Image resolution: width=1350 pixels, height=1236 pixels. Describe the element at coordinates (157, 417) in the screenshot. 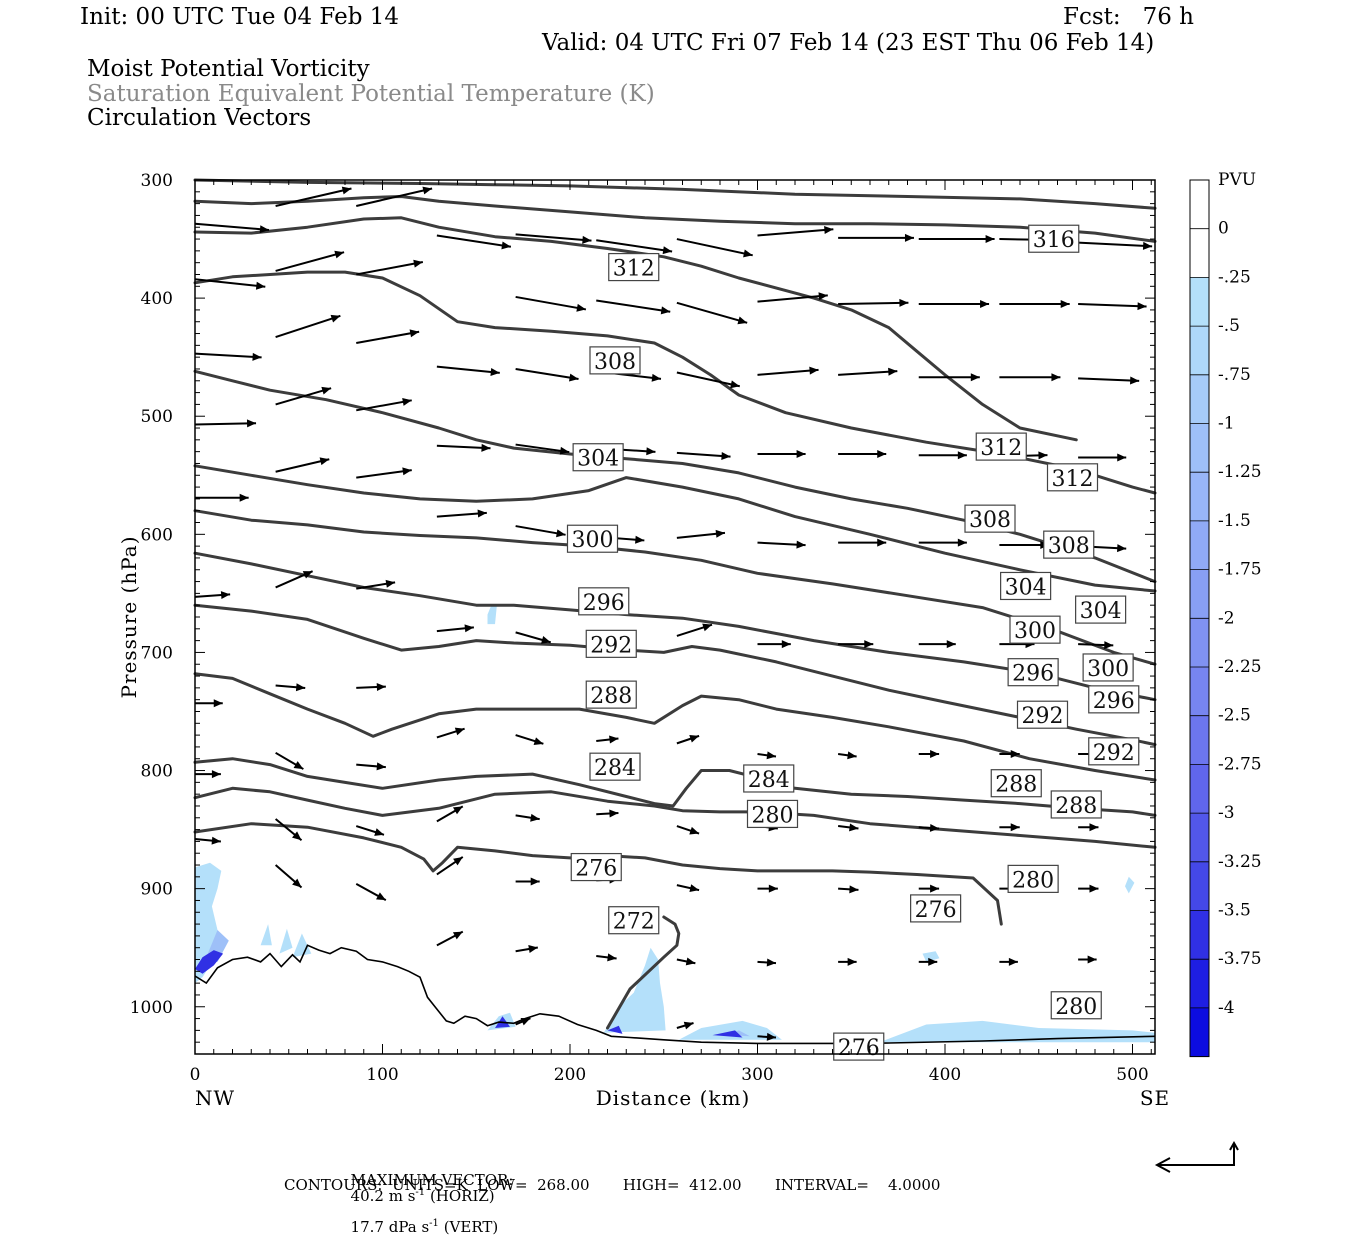

I see `y-tick-label: 500` at that location.